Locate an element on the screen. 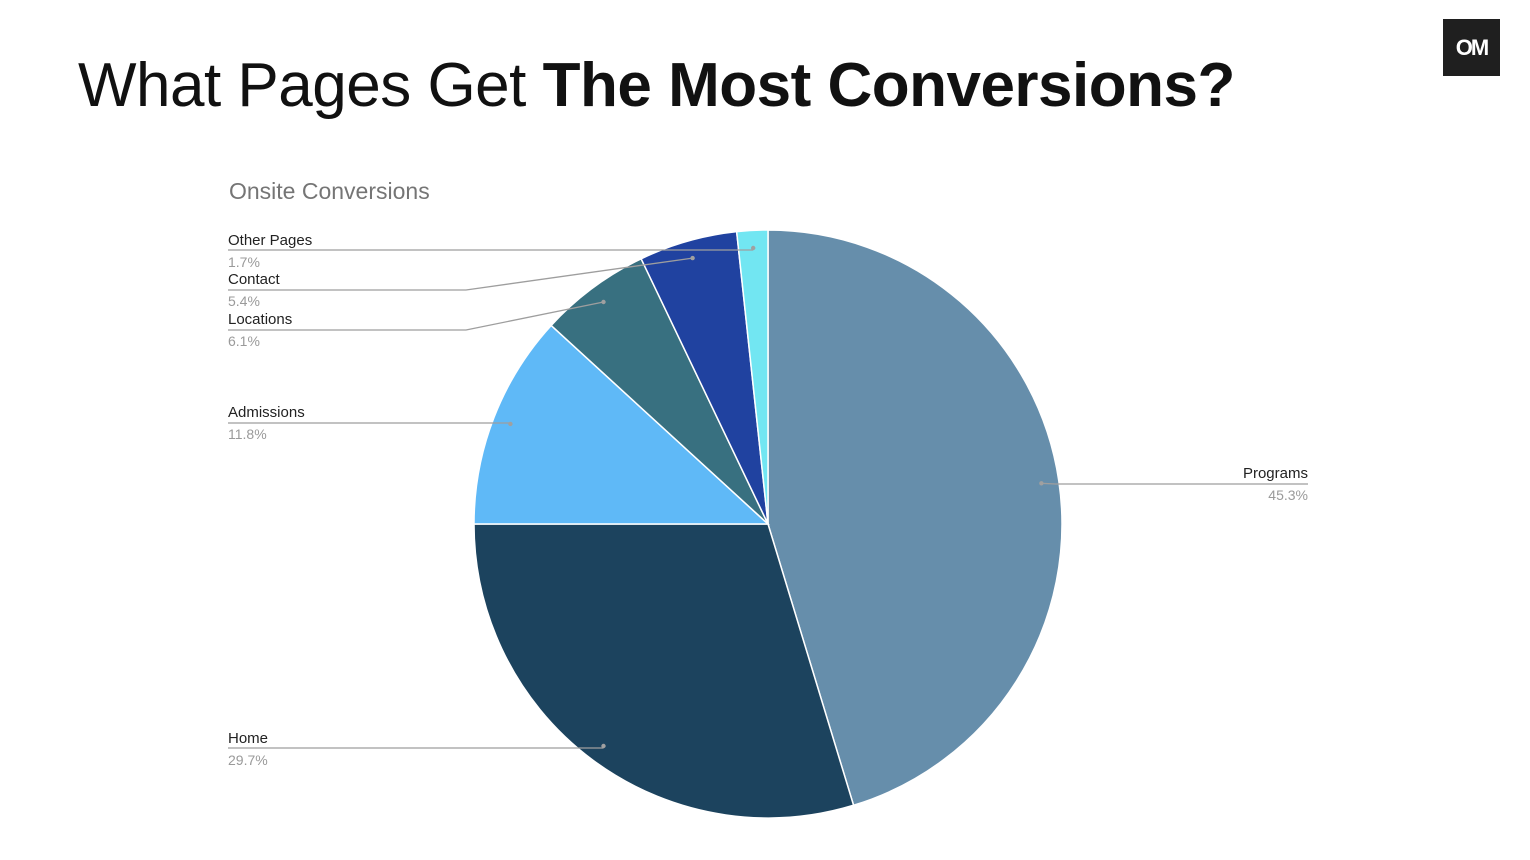 The height and width of the screenshot is (860, 1530). slide-title-bold: The Most Conversions? is located at coordinates (889, 85).